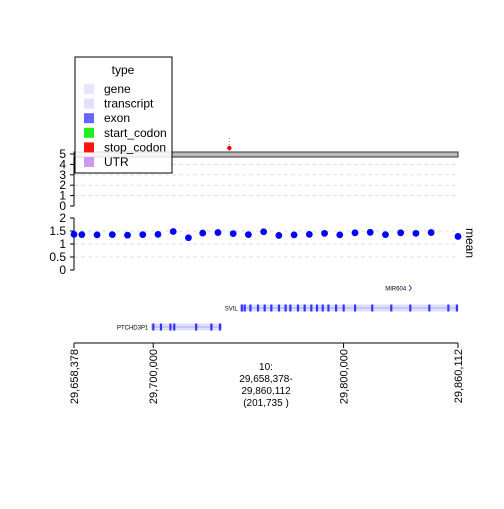  What do you see at coordinates (62, 164) in the screenshot?
I see `lollipop-y-tick-label: 4` at bounding box center [62, 164].